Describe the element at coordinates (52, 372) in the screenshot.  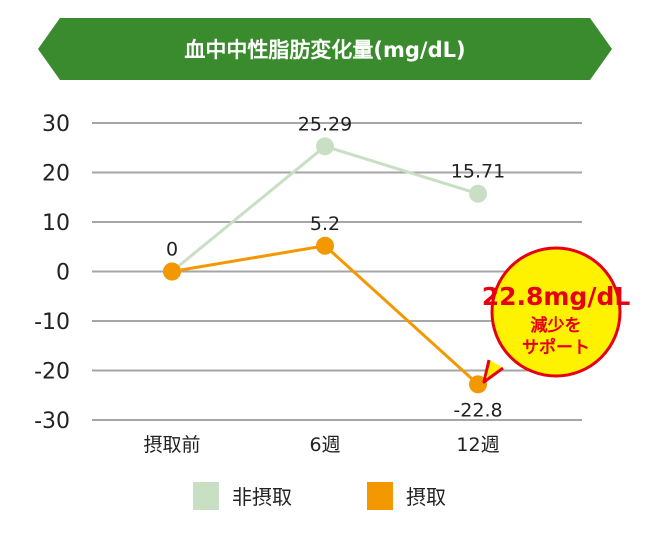
I see `y-tick-label: -20` at that location.